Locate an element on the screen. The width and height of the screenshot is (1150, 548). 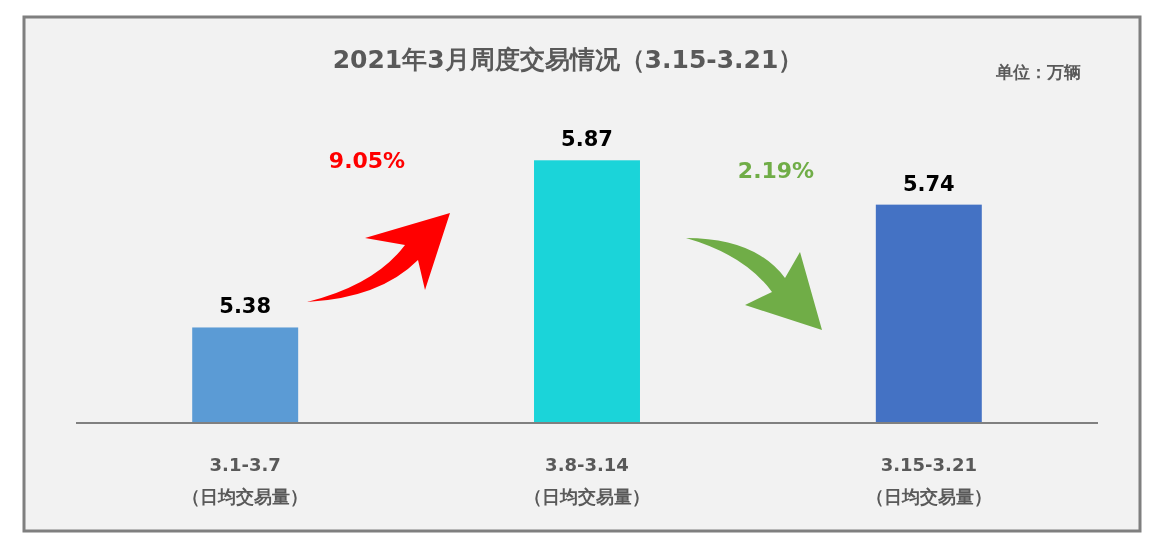
x-tick-label: 3.15-3.21 （日均交易量） is located at coordinates (928, 480).